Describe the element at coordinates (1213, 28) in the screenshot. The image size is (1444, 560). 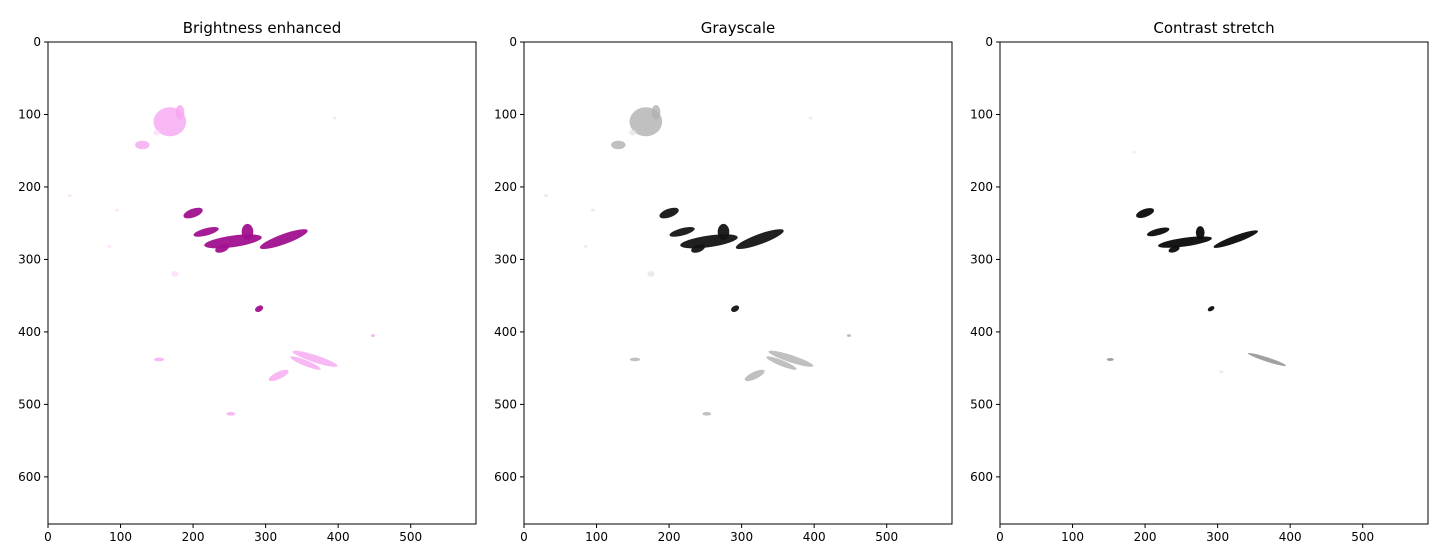
I see `panel-title: Contrast stretch` at that location.